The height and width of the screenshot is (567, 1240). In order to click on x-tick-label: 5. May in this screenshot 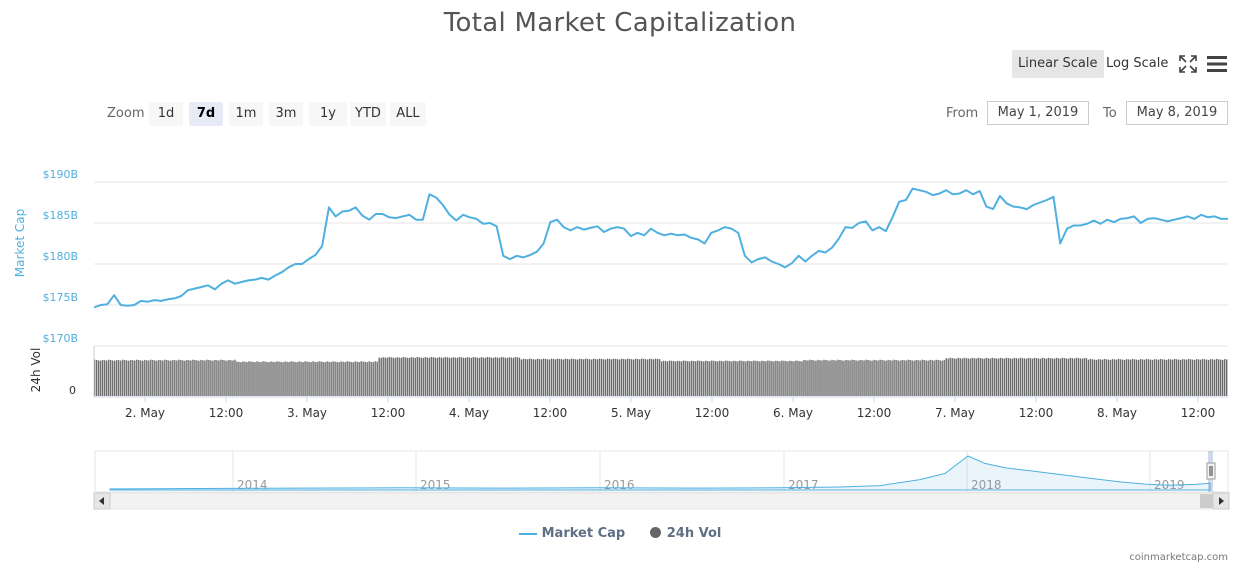, I will do `click(631, 413)`.